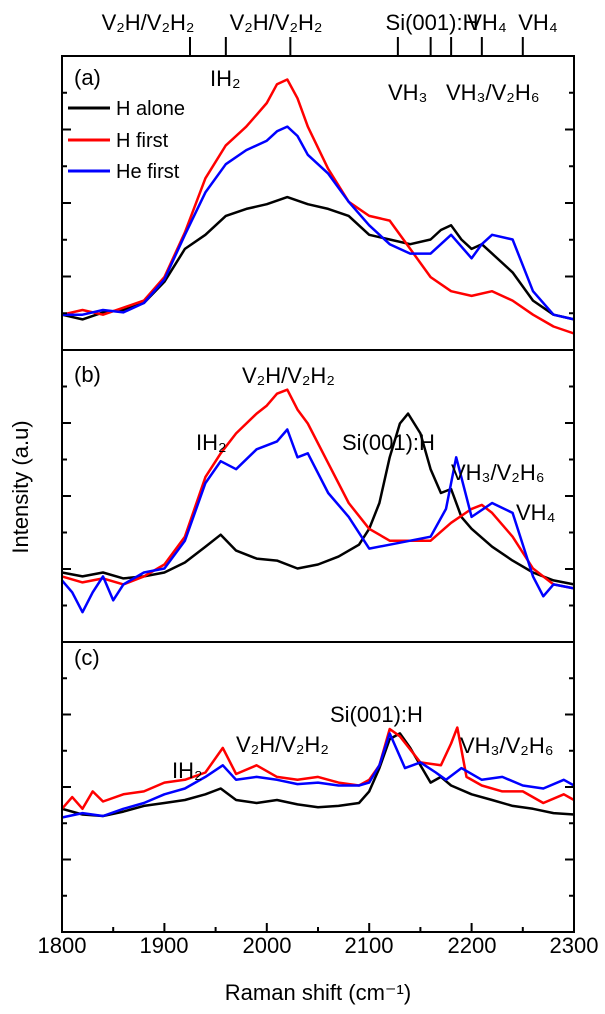  I want to click on annot-a-vh3: VH₃, so click(408, 92).